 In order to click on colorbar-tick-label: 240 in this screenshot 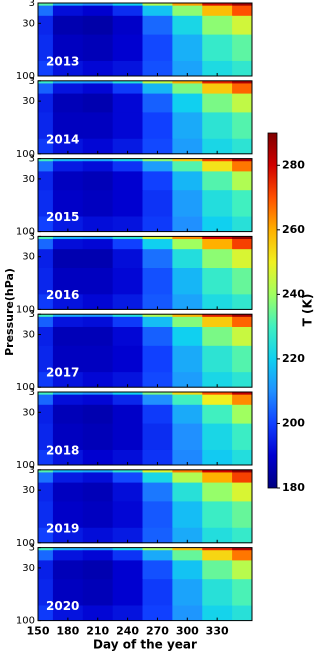, I will do `click(293, 293)`.